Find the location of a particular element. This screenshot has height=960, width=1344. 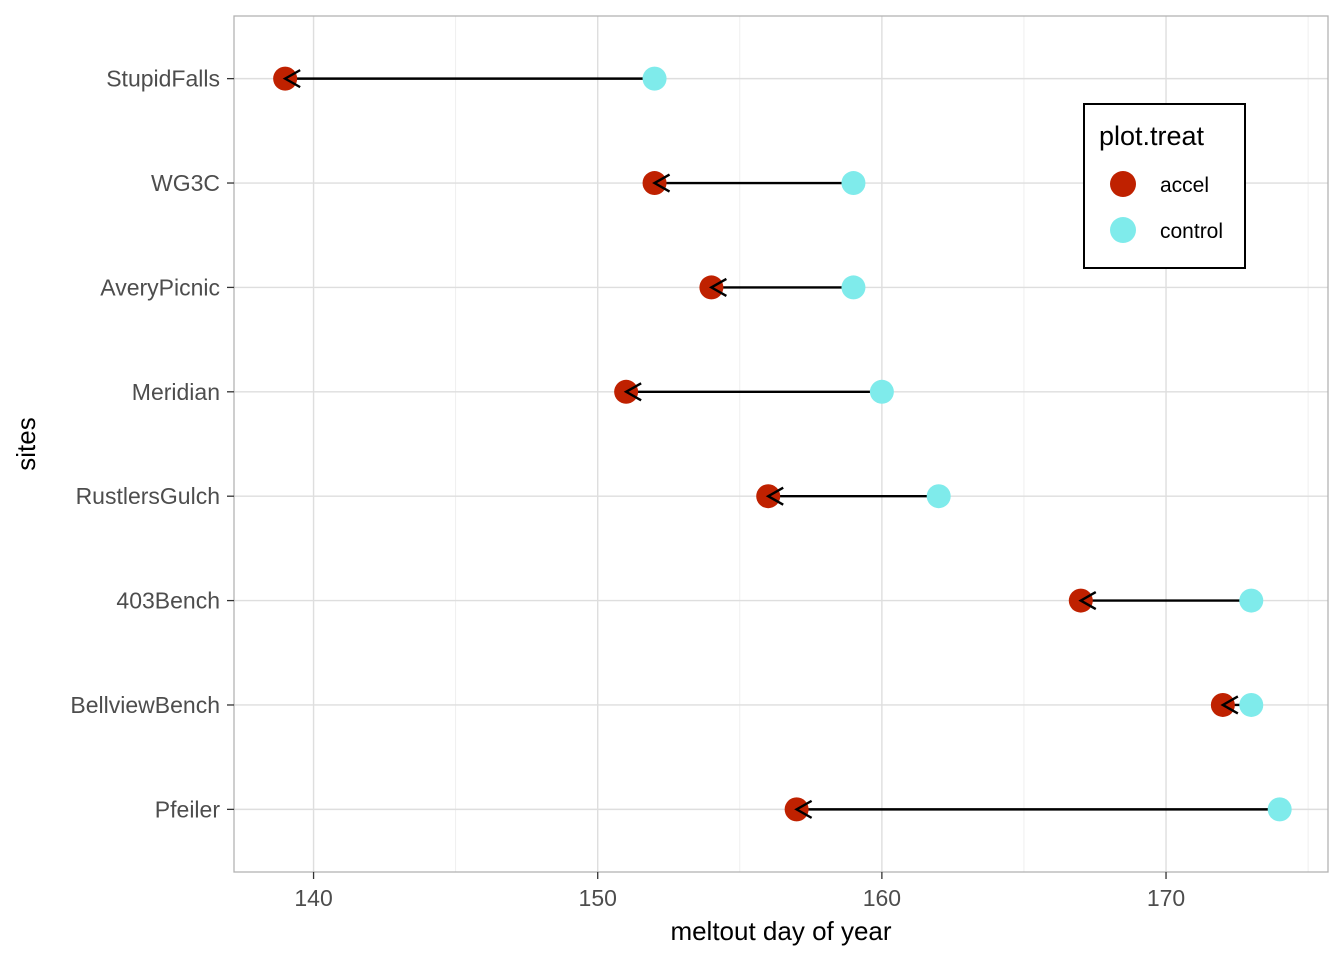

legend: plot.treat accel control is located at coordinates (1164, 186).